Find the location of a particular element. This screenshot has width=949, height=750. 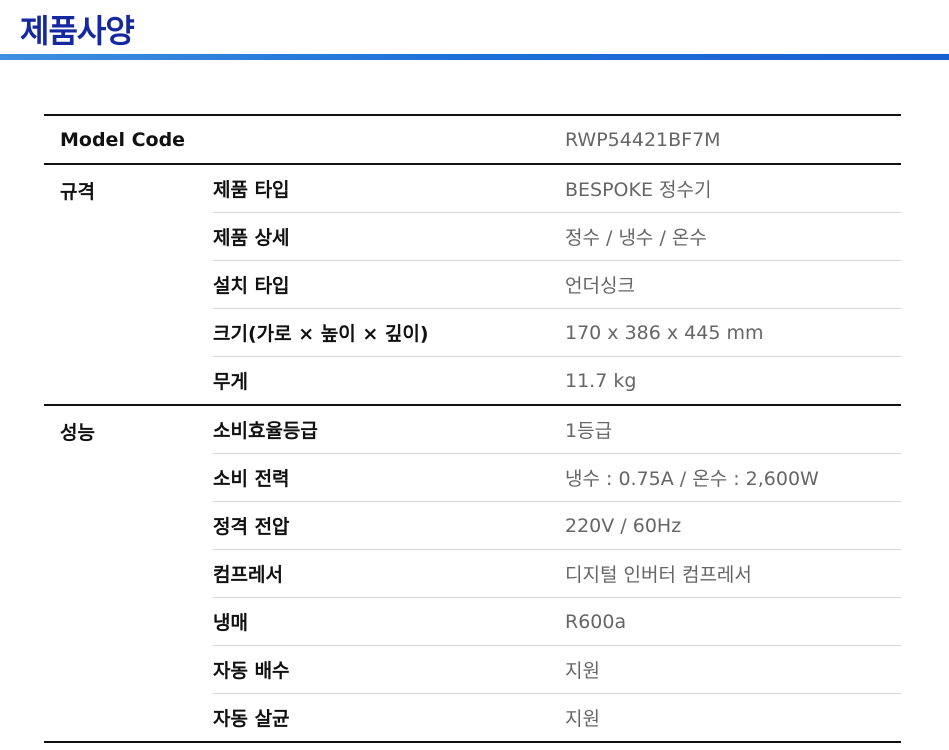

spec-label: 정격 전압 is located at coordinates (389, 525).